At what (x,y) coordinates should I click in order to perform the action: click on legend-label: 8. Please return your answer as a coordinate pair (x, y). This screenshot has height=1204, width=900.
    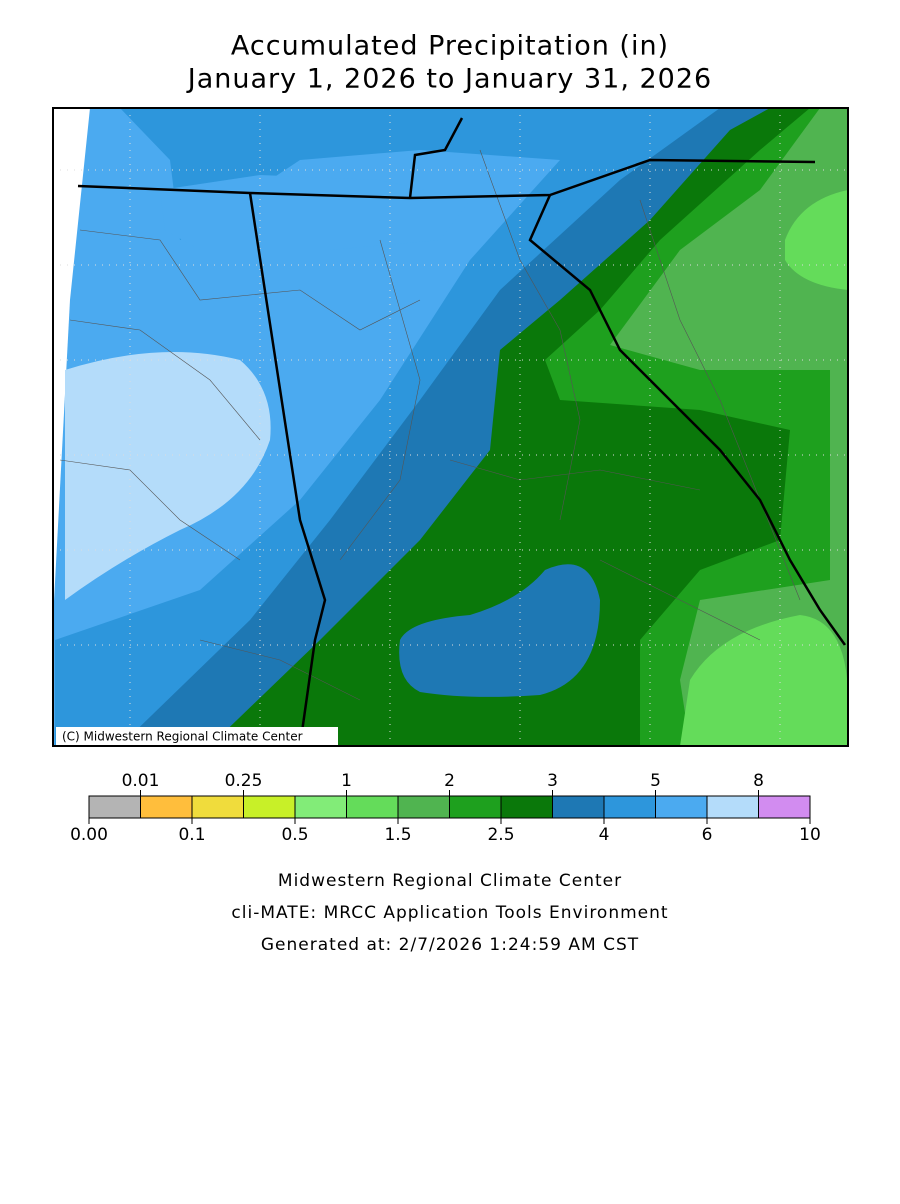
    Looking at the image, I should click on (758, 781).